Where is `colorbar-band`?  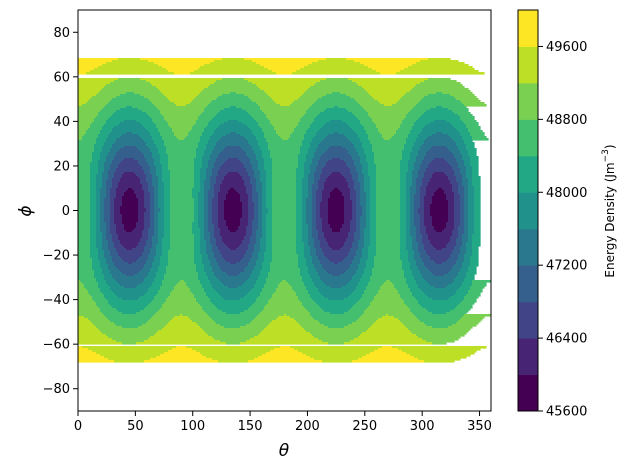 colorbar-band is located at coordinates (528, 65).